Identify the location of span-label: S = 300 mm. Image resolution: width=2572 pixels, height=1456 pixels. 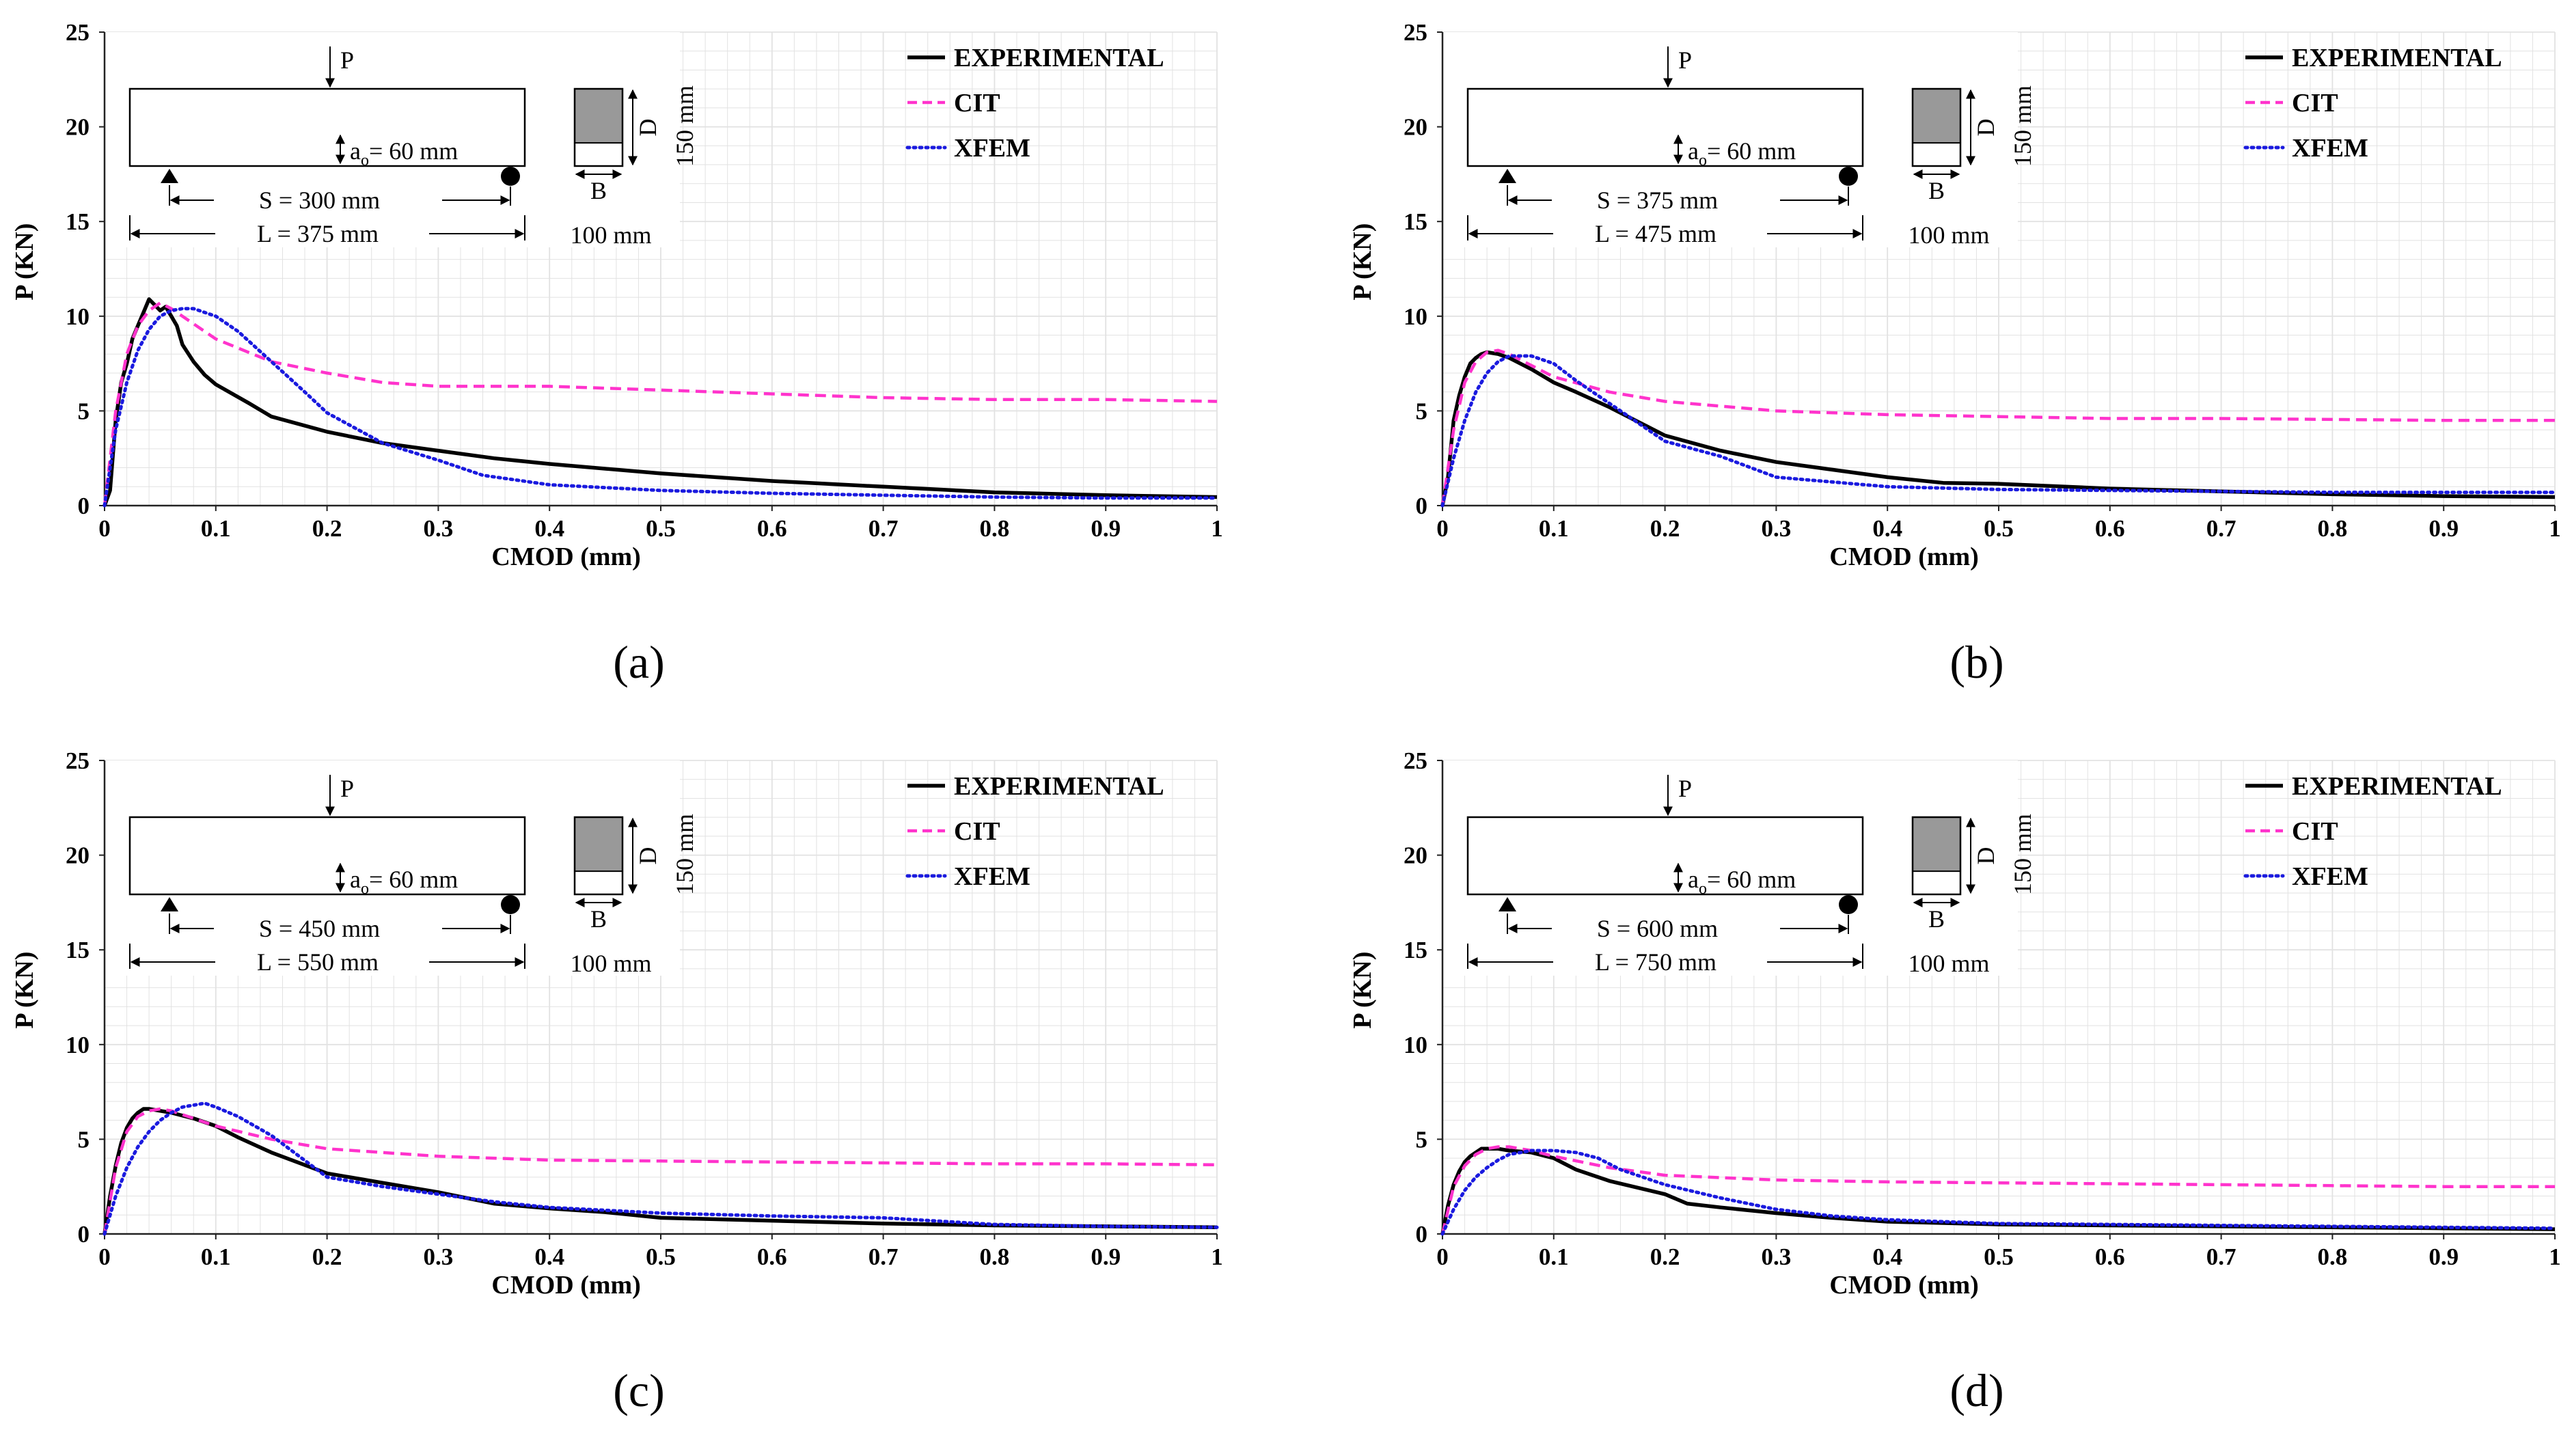
(319, 200).